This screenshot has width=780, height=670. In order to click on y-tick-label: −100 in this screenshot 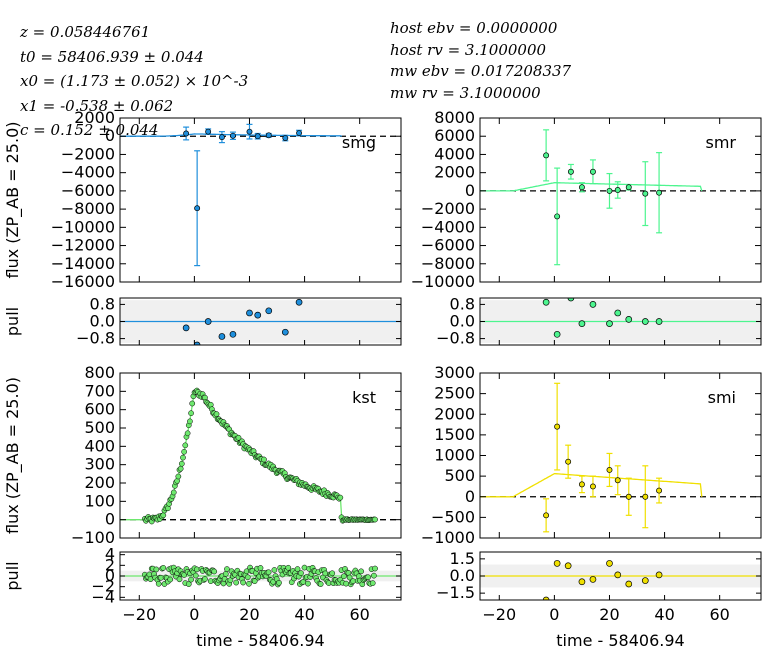, I will do `click(93, 537)`.